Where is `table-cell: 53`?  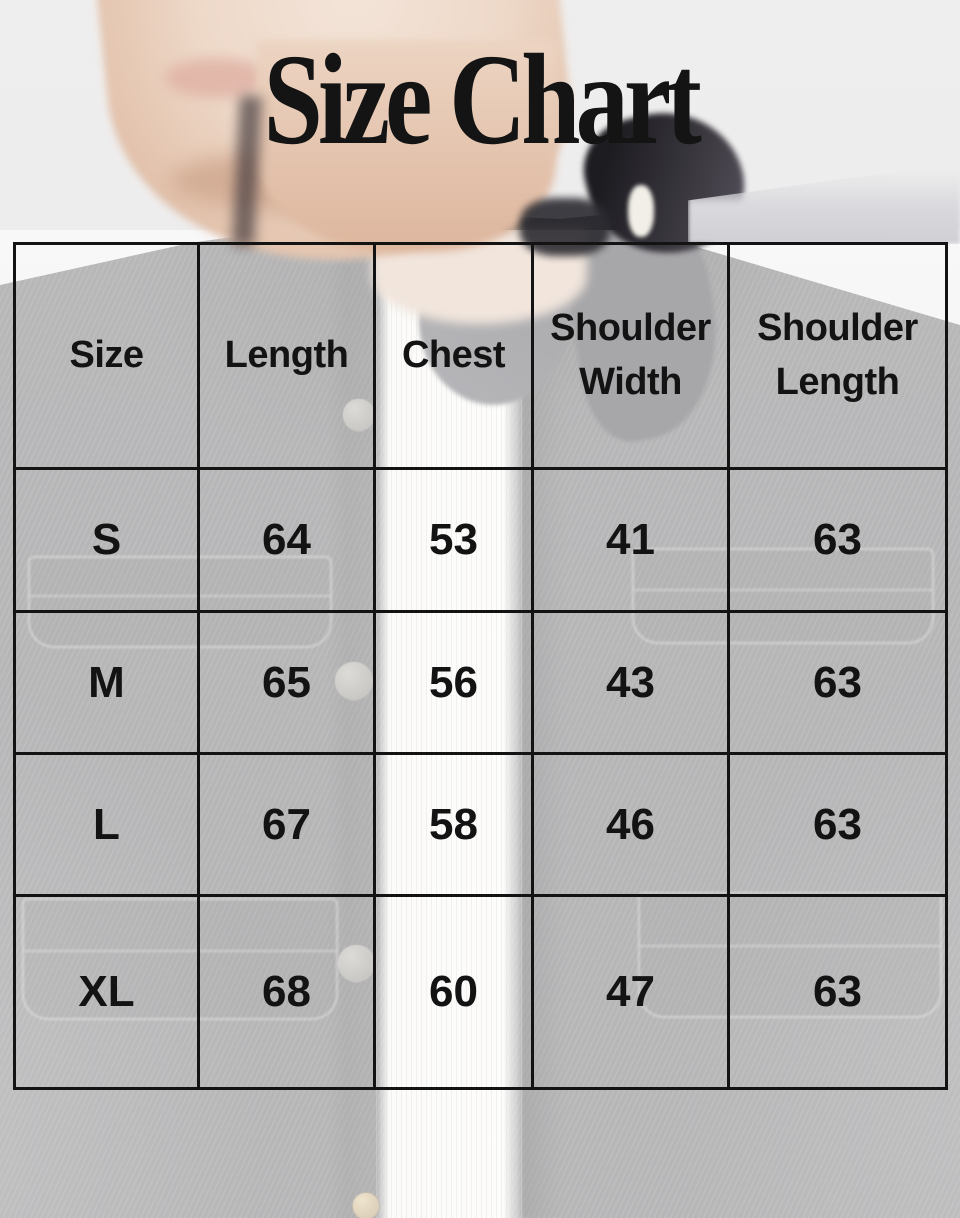 table-cell: 53 is located at coordinates (455, 541).